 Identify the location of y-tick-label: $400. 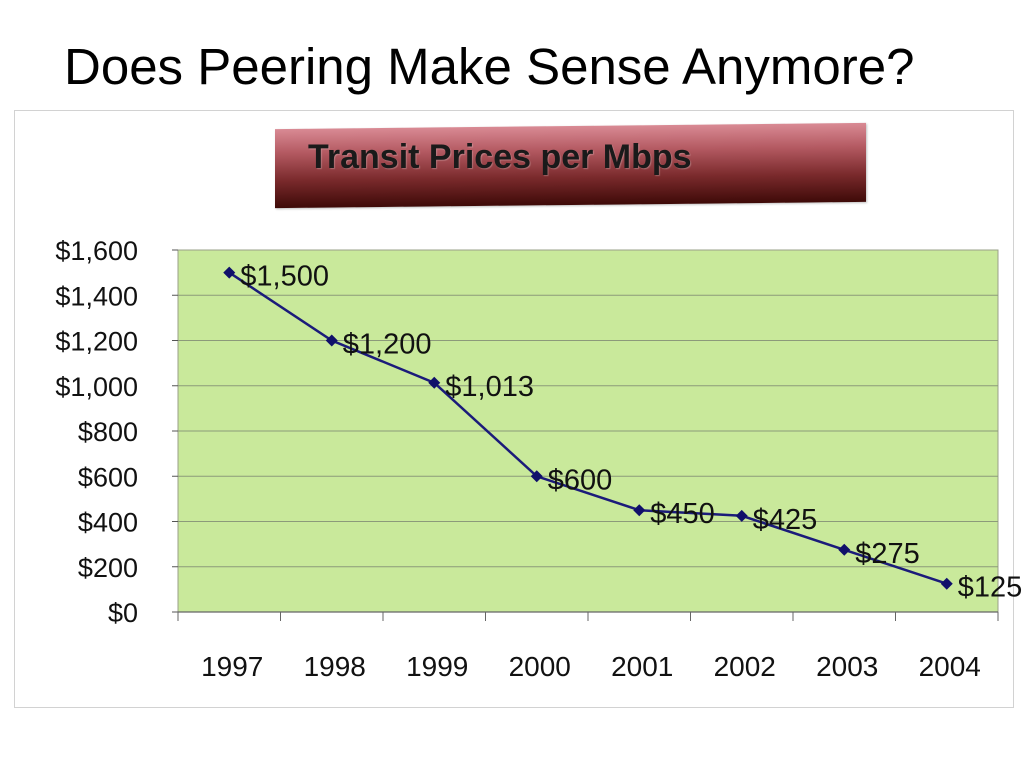
(108, 523).